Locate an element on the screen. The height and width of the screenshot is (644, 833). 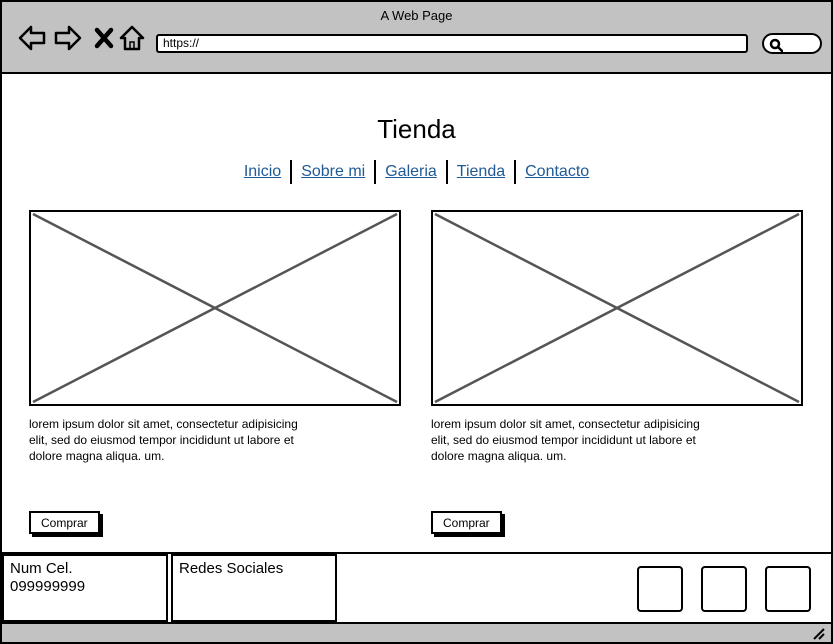
page-title: Tienda is located at coordinates (416, 129).